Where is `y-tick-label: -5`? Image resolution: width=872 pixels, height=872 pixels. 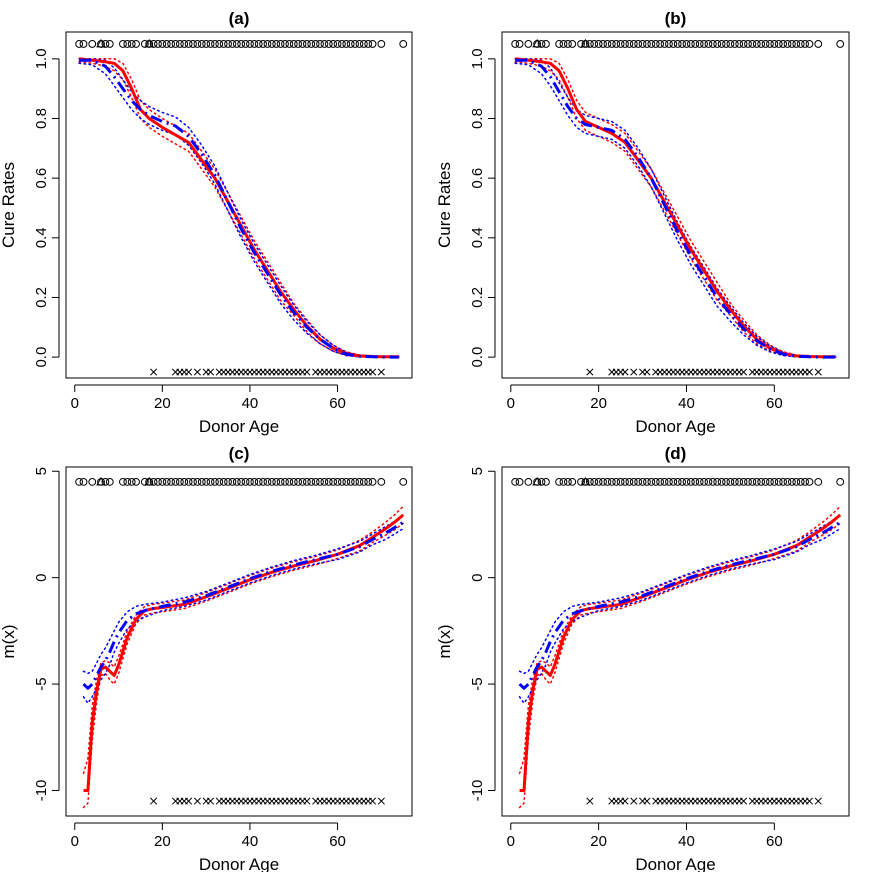 y-tick-label: -5 is located at coordinates (41, 683).